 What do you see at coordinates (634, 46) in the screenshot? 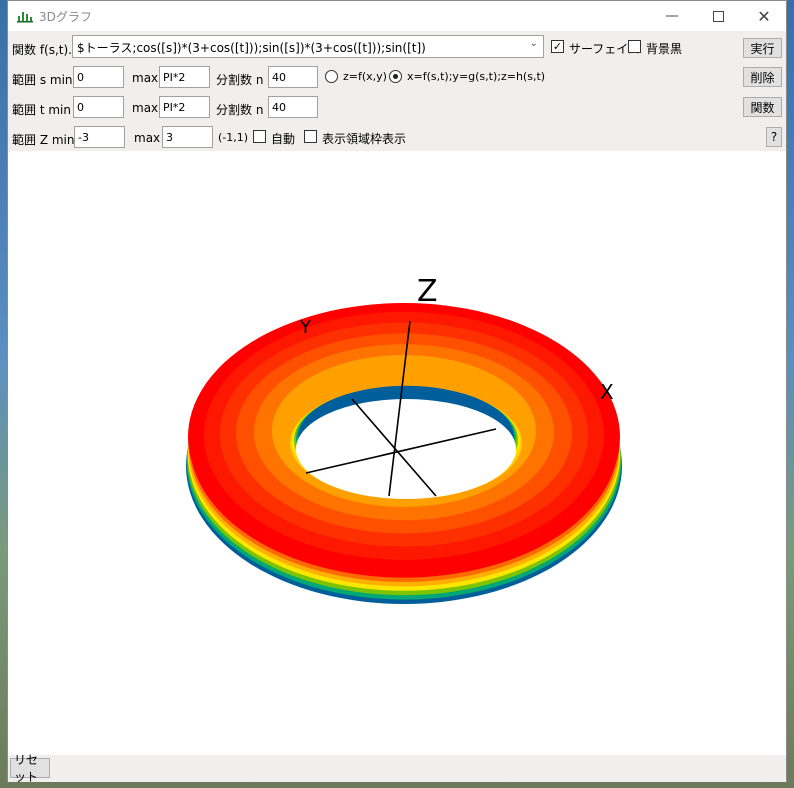
I see `background-black-checkbox` at bounding box center [634, 46].